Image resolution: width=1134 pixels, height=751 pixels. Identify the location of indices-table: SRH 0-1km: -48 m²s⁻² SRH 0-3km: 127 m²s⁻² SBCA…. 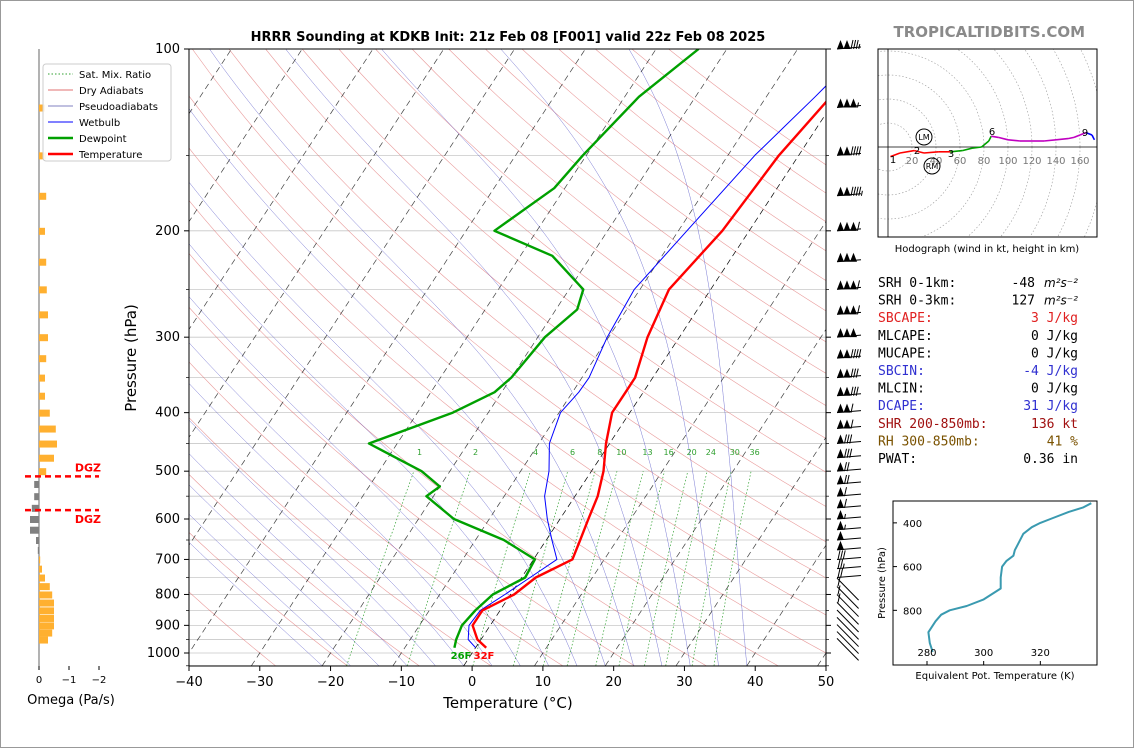
(978, 371).